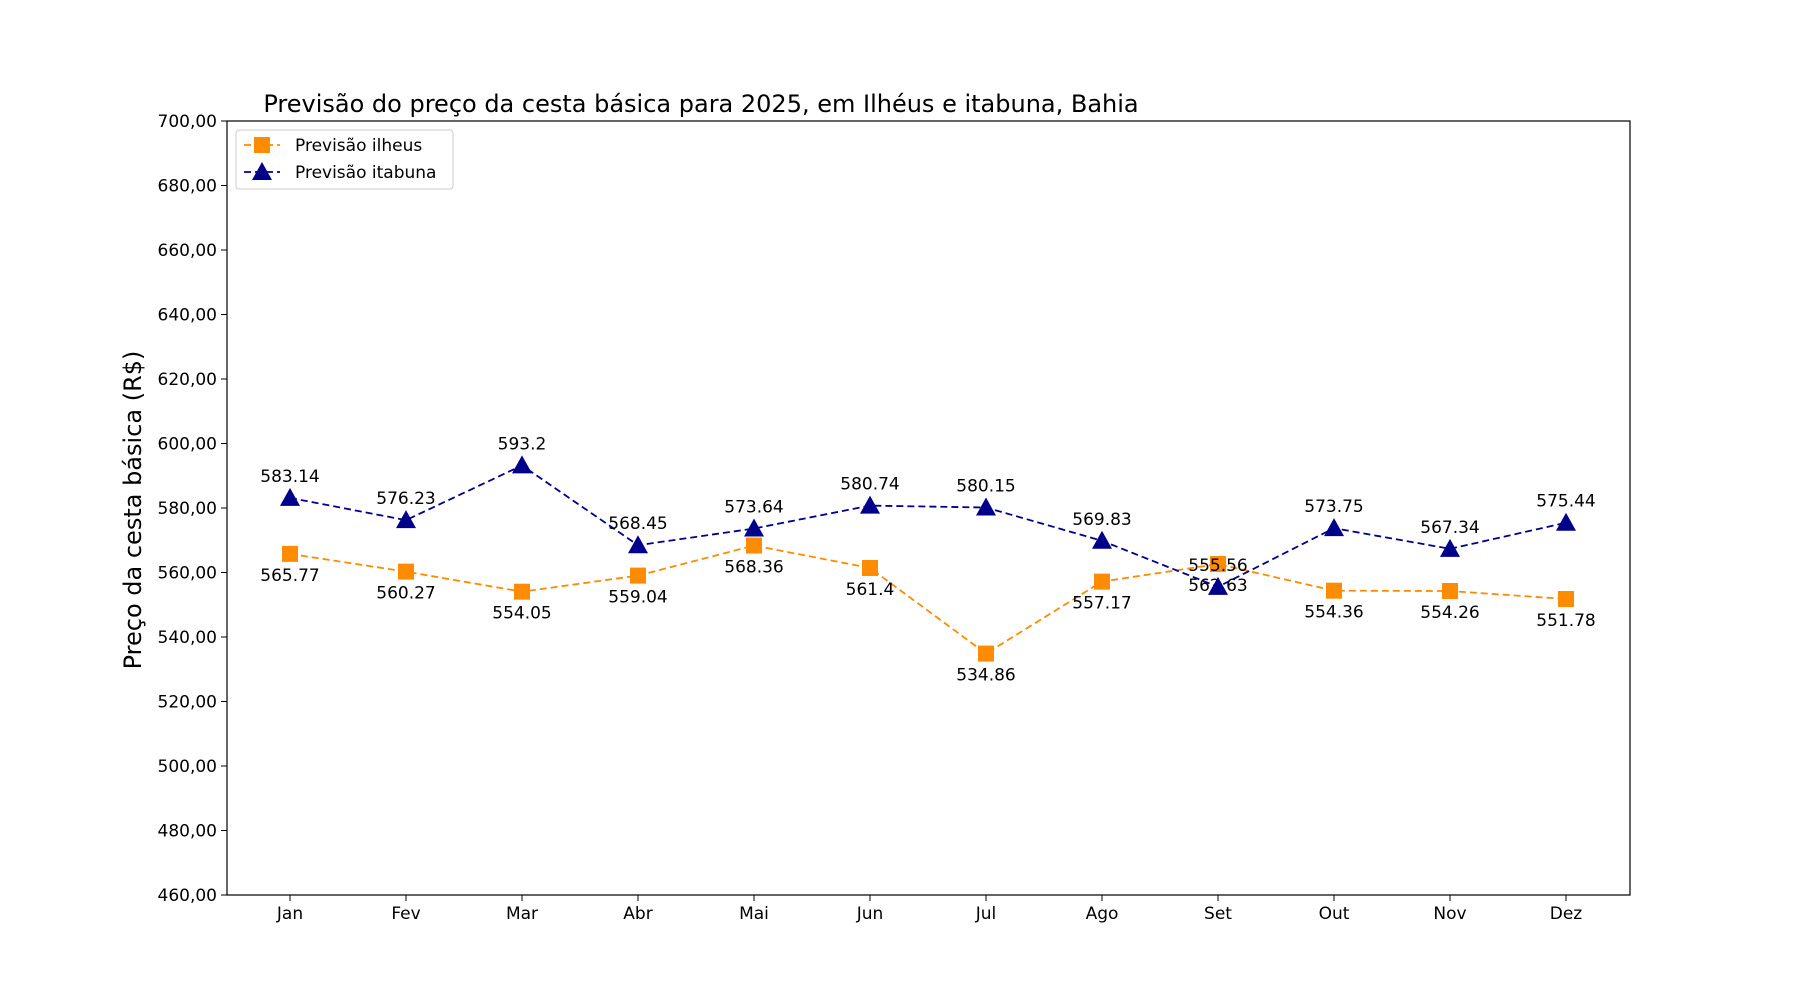  I want to click on x-tick-label: Set, so click(1218, 914).